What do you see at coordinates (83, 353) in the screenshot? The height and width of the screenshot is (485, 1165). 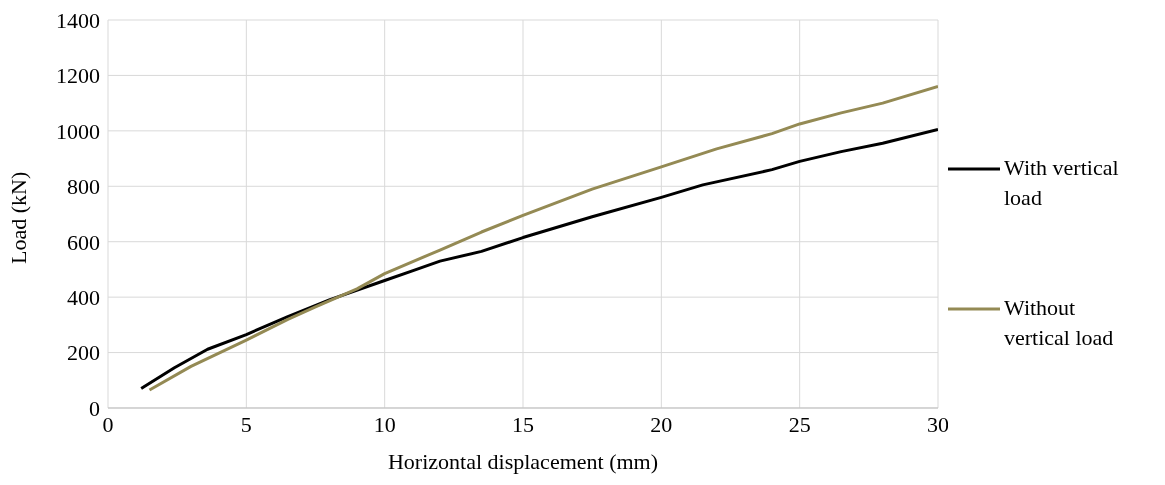 I see `y-tick-label: 200` at bounding box center [83, 353].